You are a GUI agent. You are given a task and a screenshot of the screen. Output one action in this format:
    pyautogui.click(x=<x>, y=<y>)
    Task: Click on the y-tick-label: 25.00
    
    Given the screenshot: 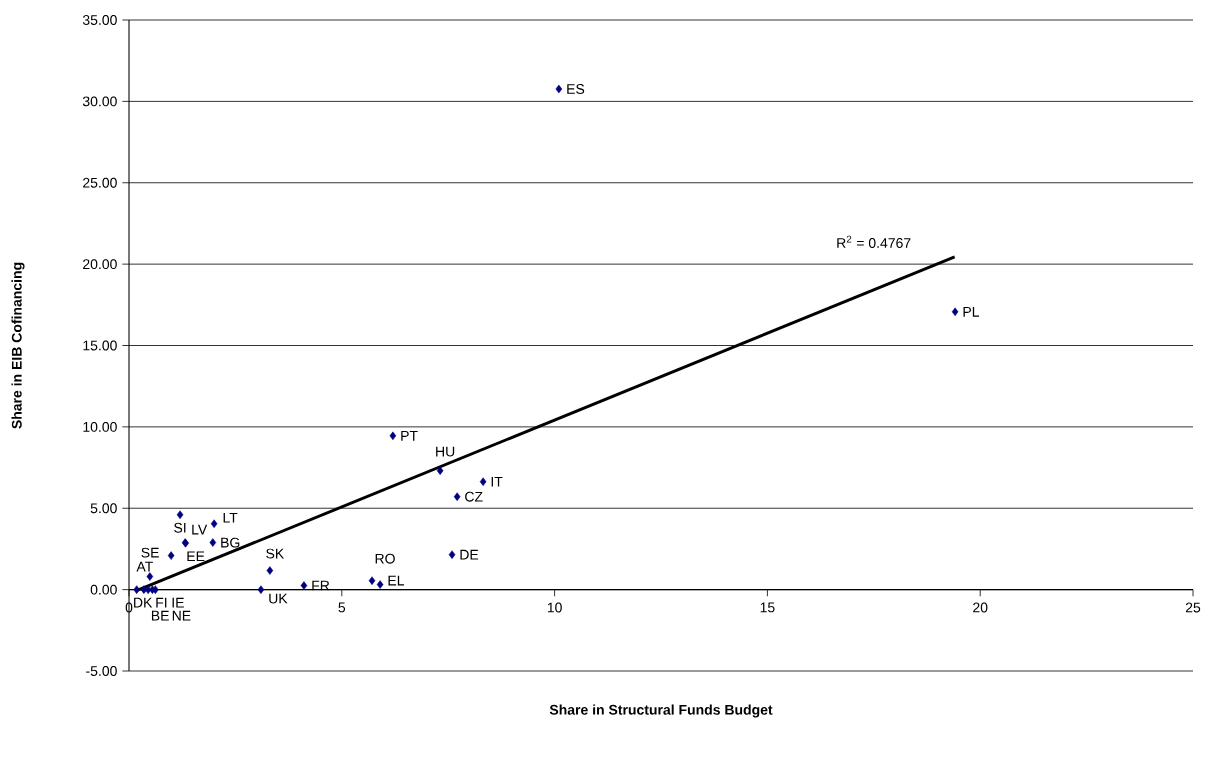 What is the action you would take?
    pyautogui.click(x=100, y=182)
    